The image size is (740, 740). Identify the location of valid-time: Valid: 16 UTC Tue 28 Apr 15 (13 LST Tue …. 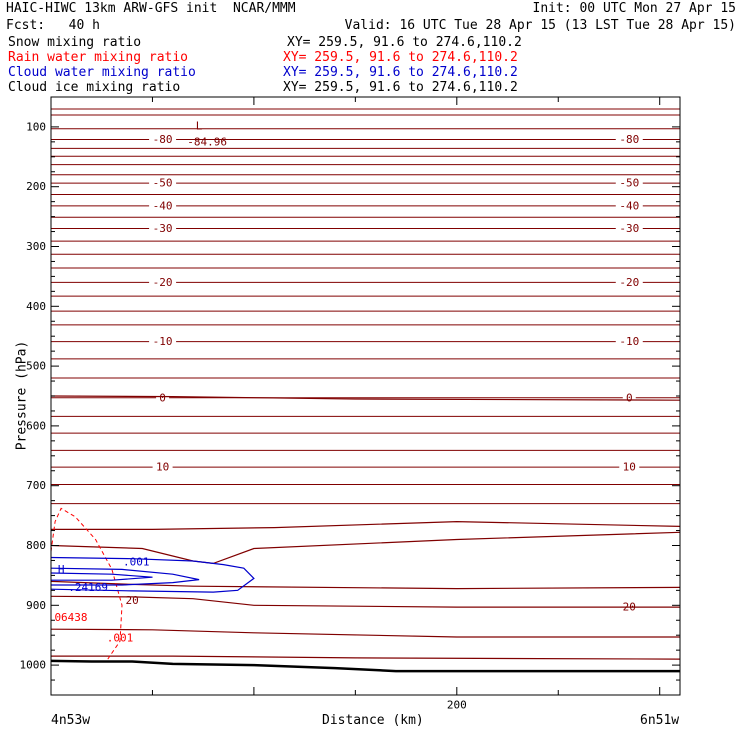
(540, 25).